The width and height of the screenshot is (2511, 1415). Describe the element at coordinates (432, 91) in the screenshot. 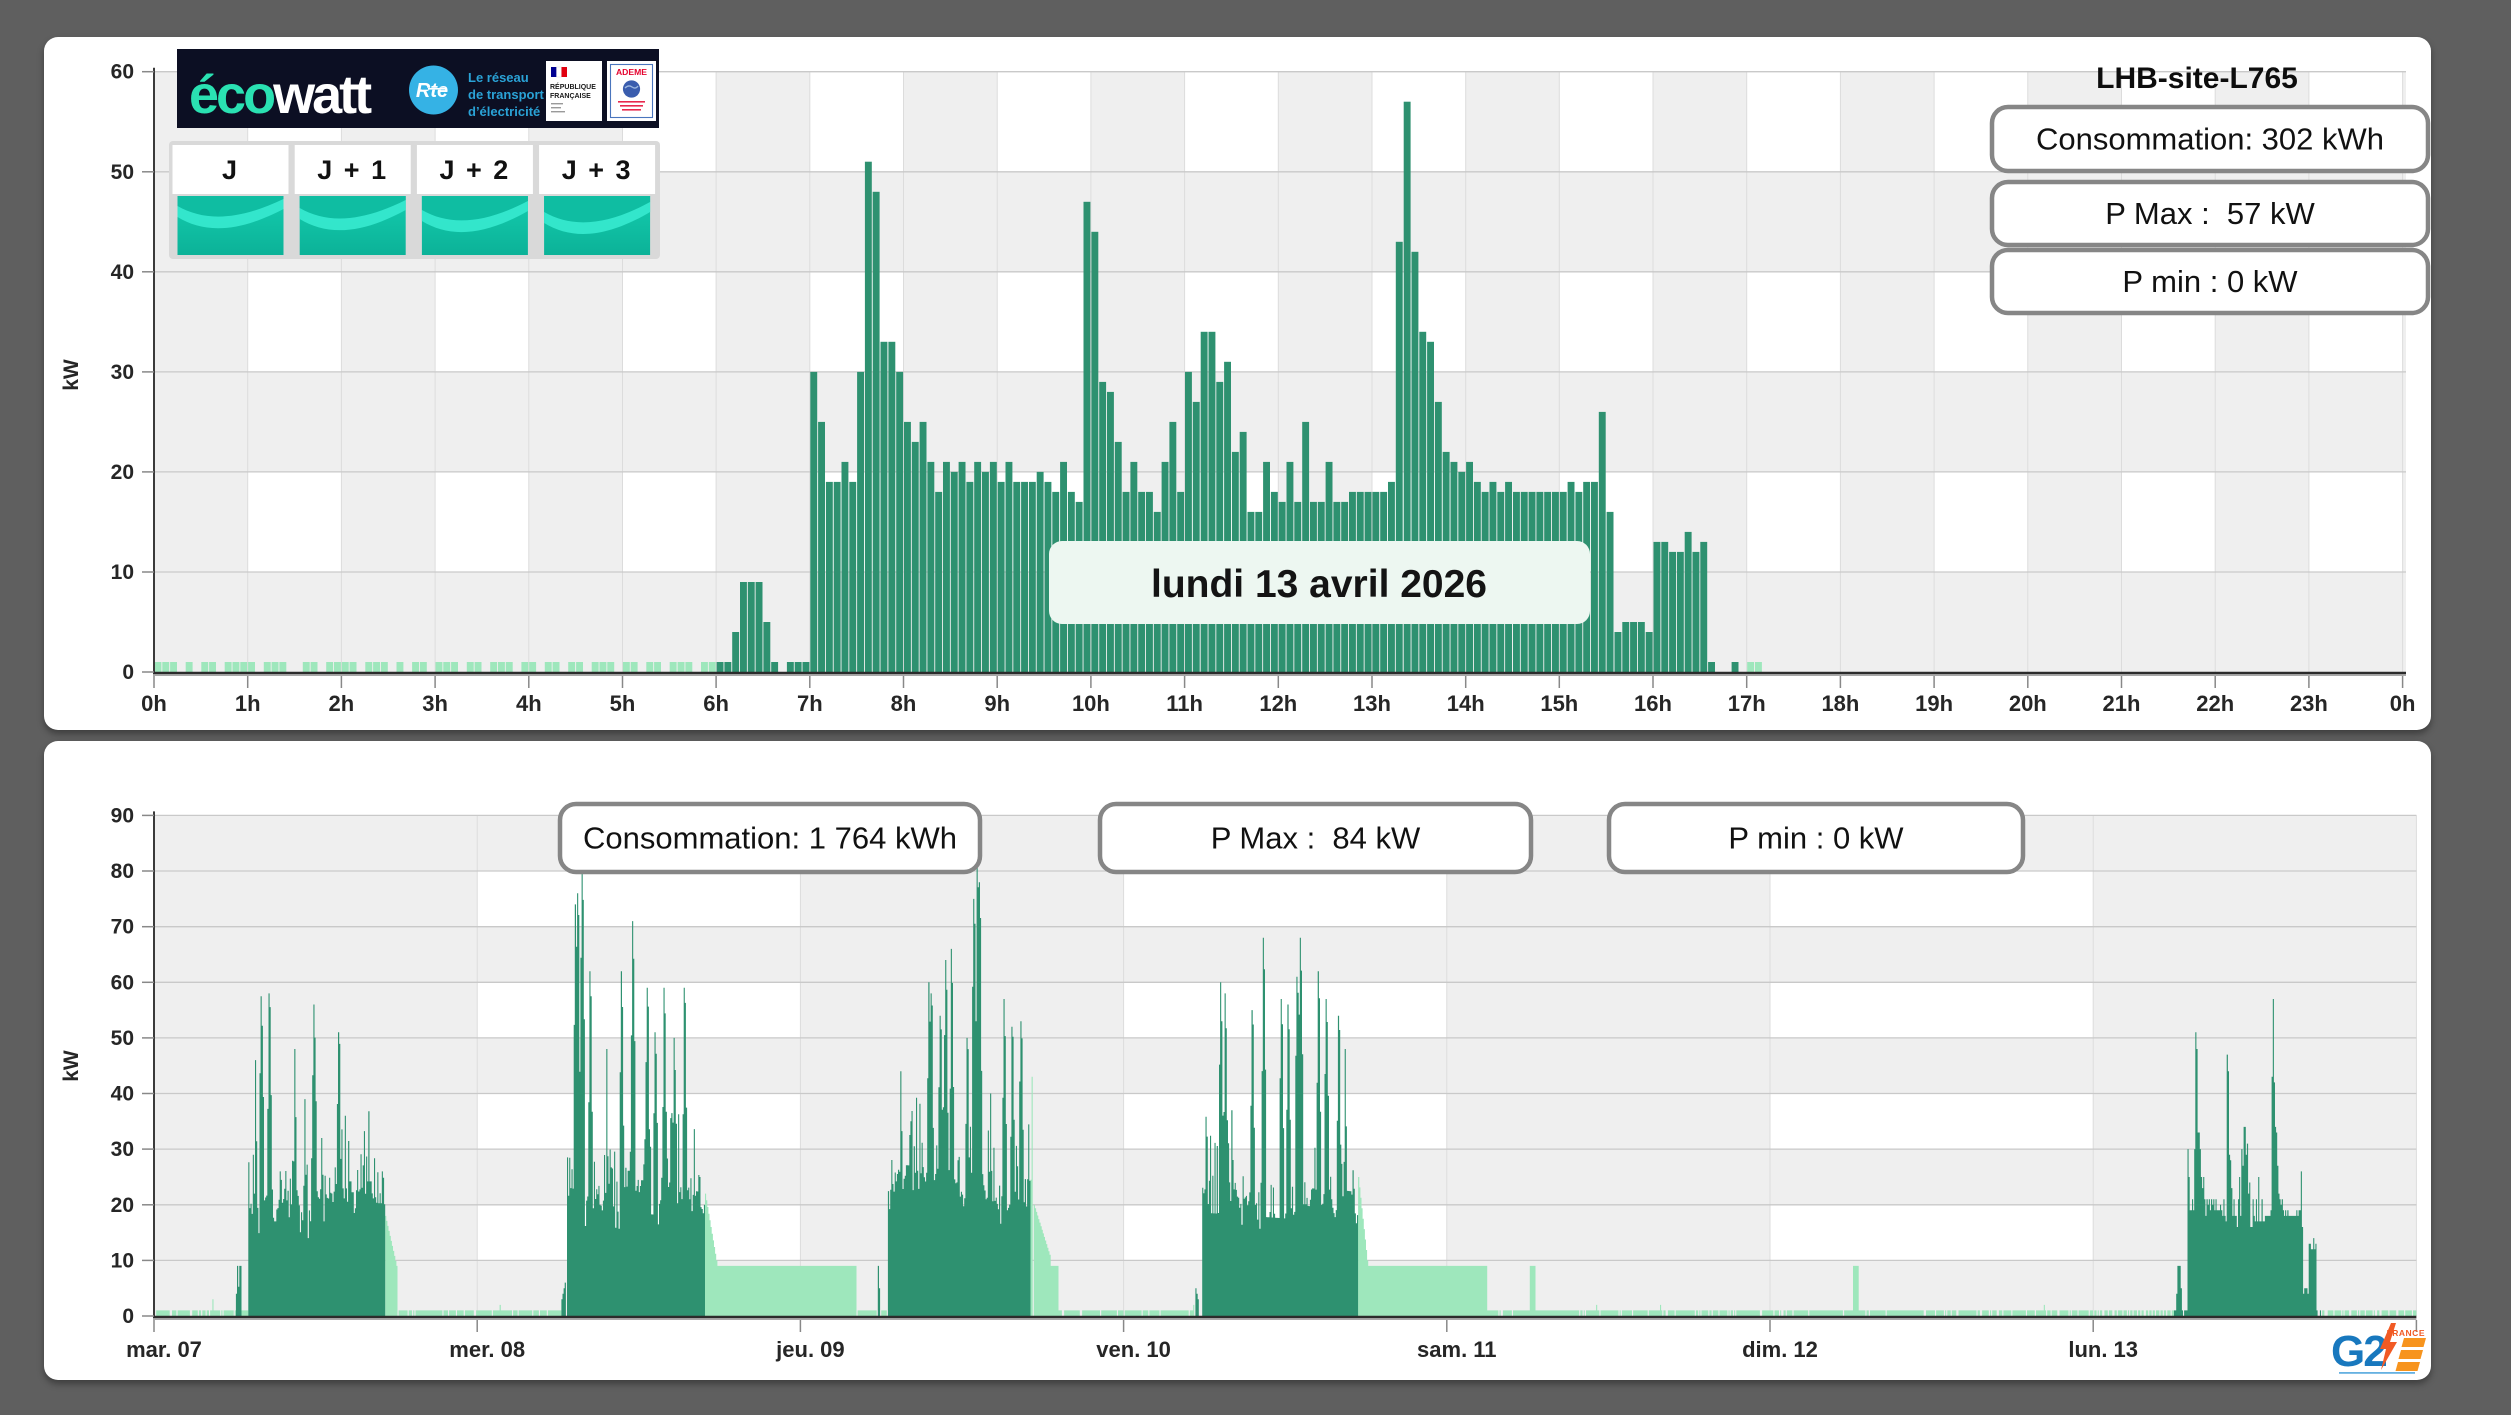

I see `svg-text: Rte` at that location.